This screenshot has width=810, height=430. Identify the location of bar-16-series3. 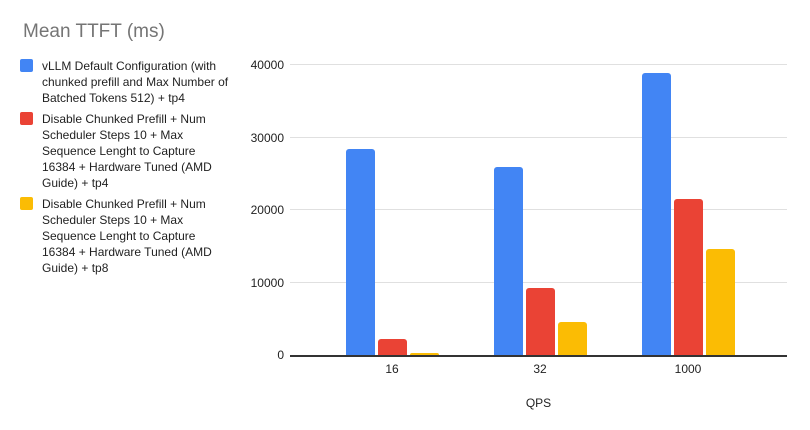
(424, 353).